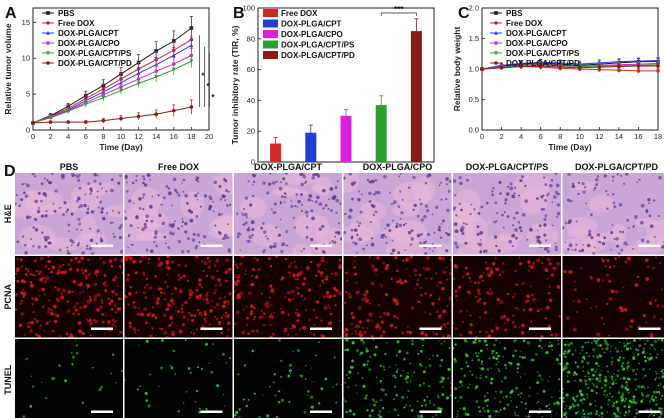  What do you see at coordinates (398, 14) in the screenshot?
I see `significance-bracket` at bounding box center [398, 14].